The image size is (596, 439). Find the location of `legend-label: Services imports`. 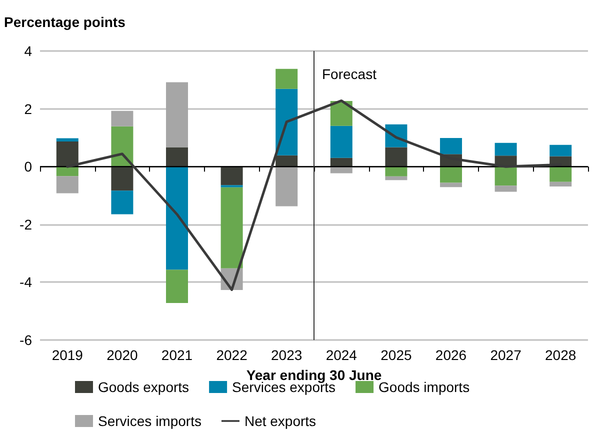

legend-label: Services imports is located at coordinates (150, 421).